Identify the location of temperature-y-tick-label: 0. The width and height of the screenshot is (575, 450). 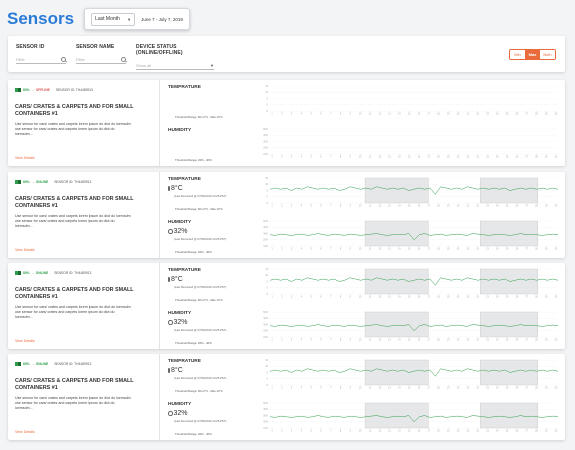
(268, 288).